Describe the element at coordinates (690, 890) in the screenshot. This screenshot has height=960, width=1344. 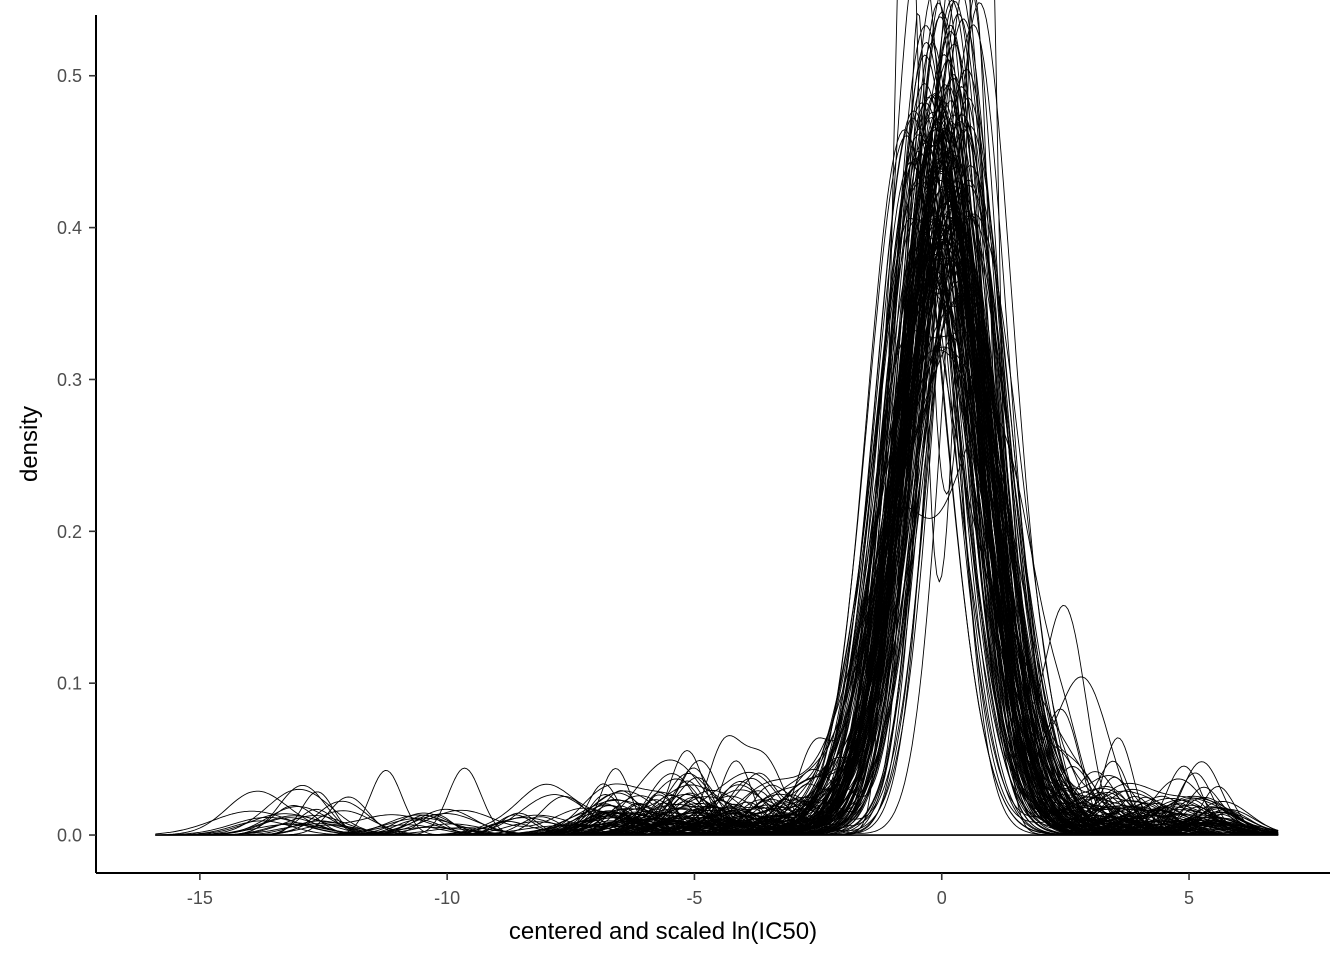
I see `x-axis-ticks: -15 -10 -5 0 5` at that location.